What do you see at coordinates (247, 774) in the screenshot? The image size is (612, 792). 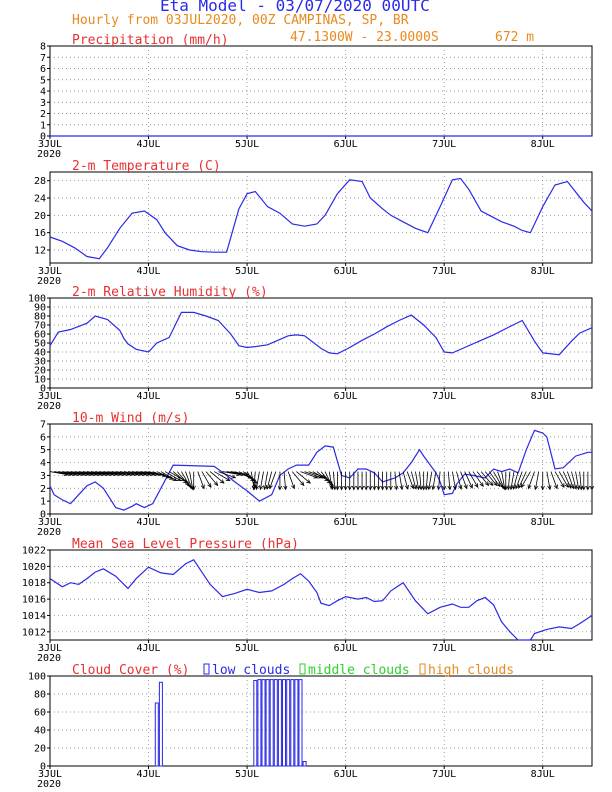 I see `panel-cloud-cover-xtick-label: 5JUL` at bounding box center [247, 774].